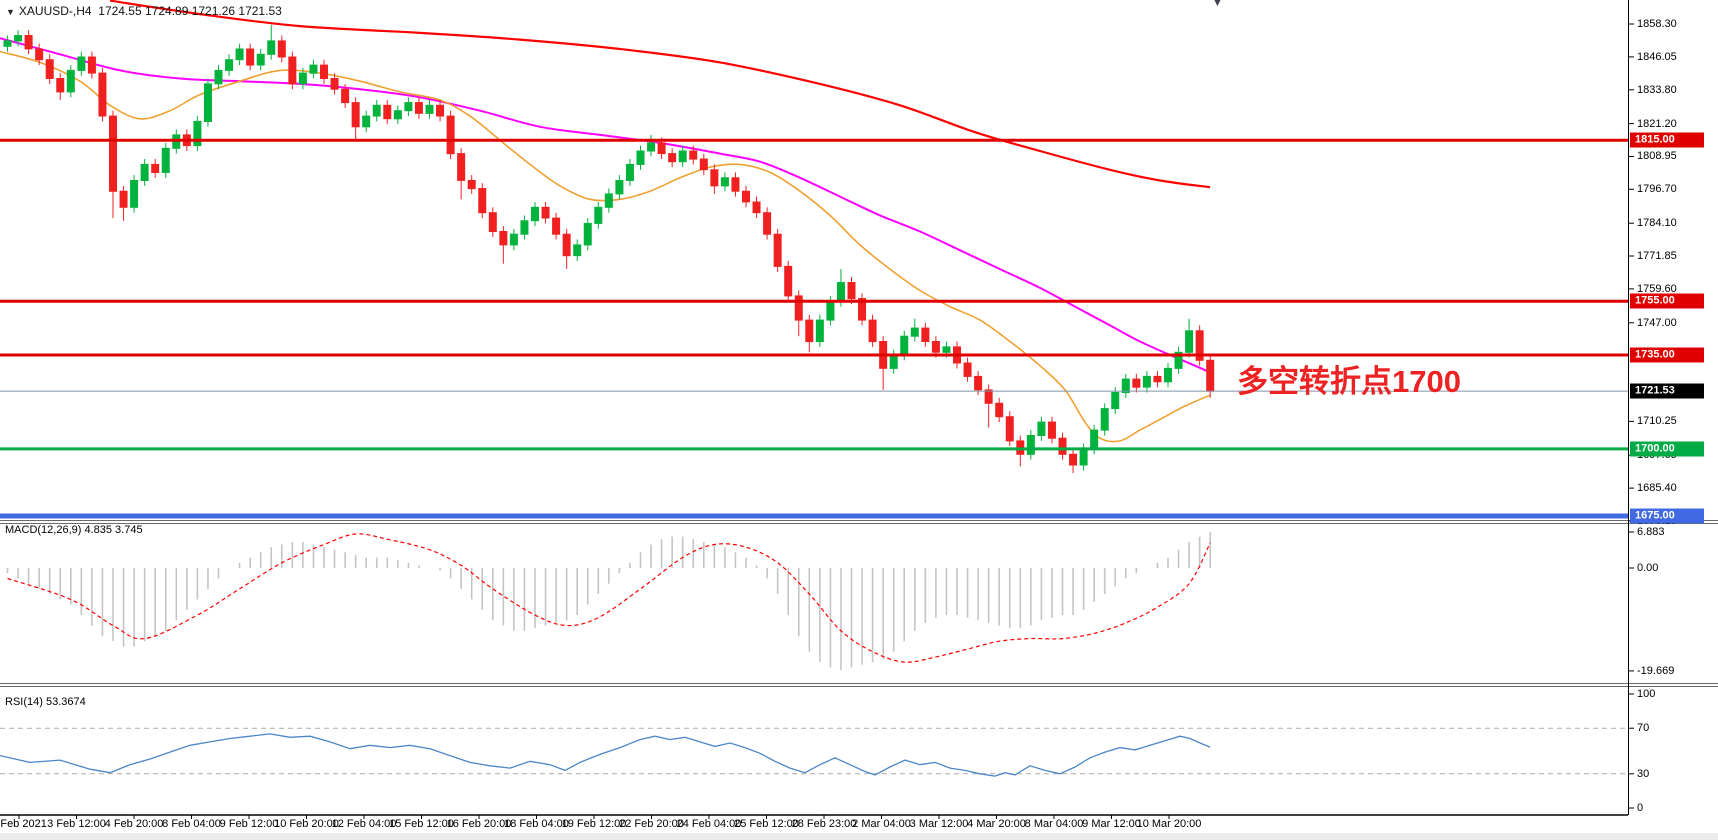 The width and height of the screenshot is (1718, 840). What do you see at coordinates (1640, 808) in the screenshot?
I see `rsi-axis-label: 0` at bounding box center [1640, 808].